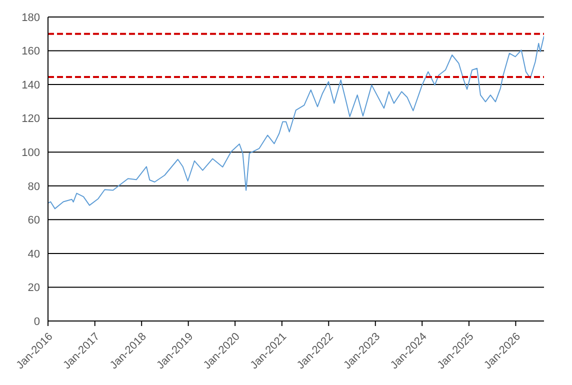 The width and height of the screenshot is (572, 385). What do you see at coordinates (34, 220) in the screenshot?
I see `y-tick-label: 60` at bounding box center [34, 220].